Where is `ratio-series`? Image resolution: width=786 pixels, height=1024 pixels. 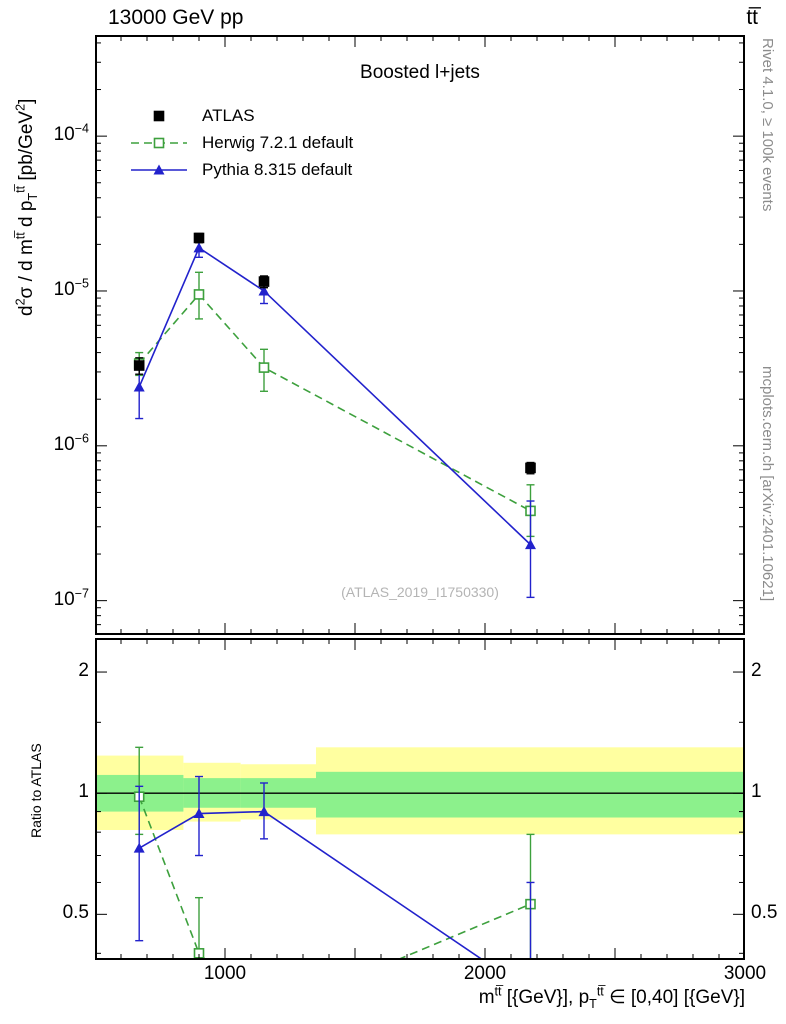 ratio-series is located at coordinates (334, 853).